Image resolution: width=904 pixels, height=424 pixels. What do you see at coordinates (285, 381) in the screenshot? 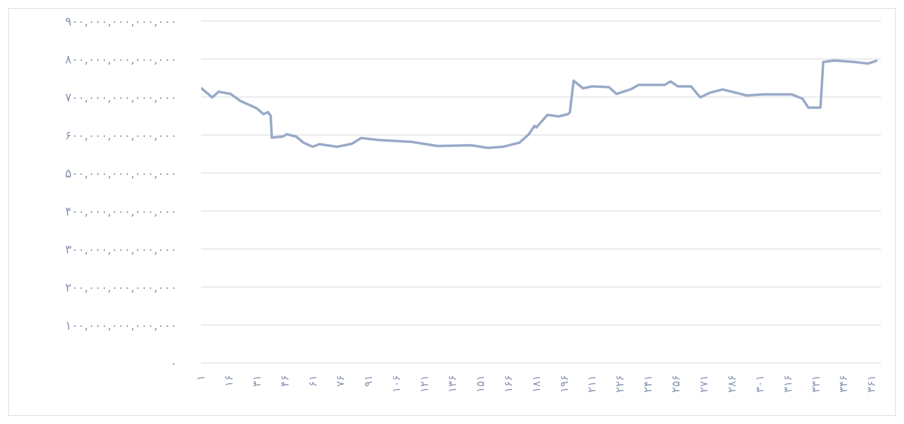
I see `x-tick-label: ۴۶` at bounding box center [285, 381].